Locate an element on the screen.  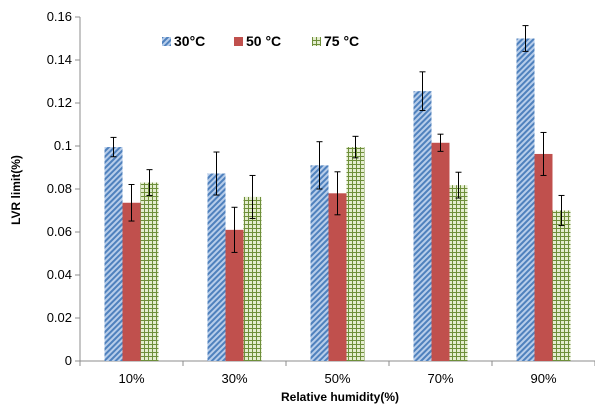
y-tick-label: 0.1 is located at coordinates (63, 145).